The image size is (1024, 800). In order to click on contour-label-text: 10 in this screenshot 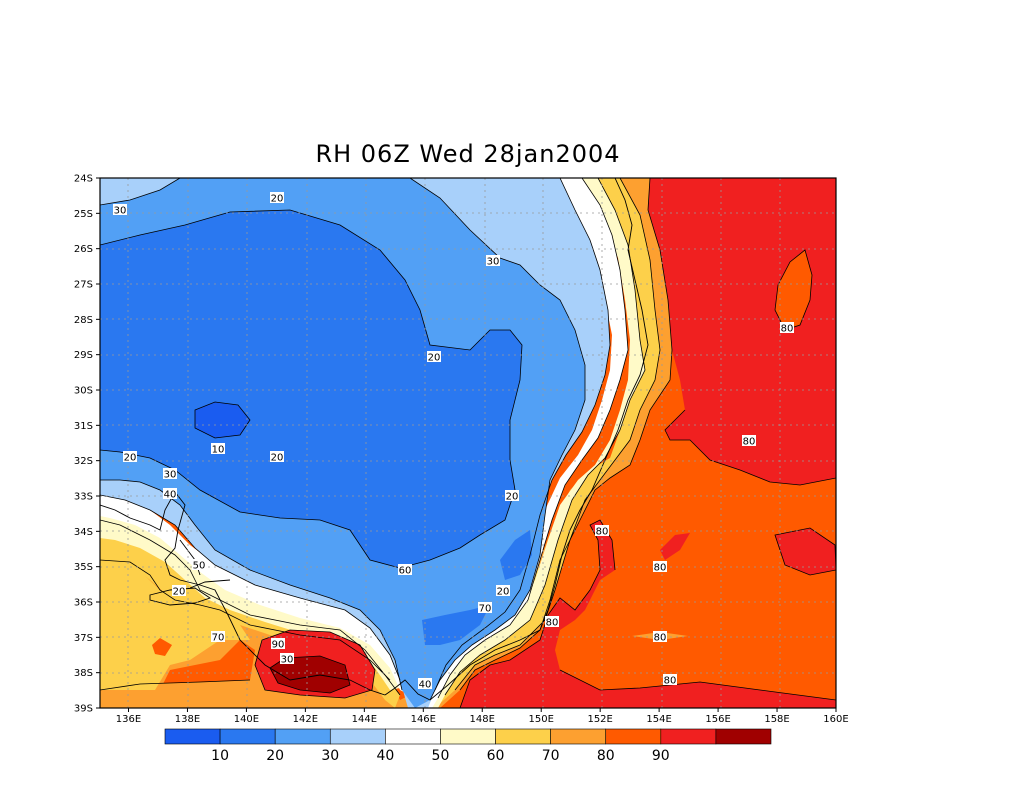, I will do `click(218, 450)`.